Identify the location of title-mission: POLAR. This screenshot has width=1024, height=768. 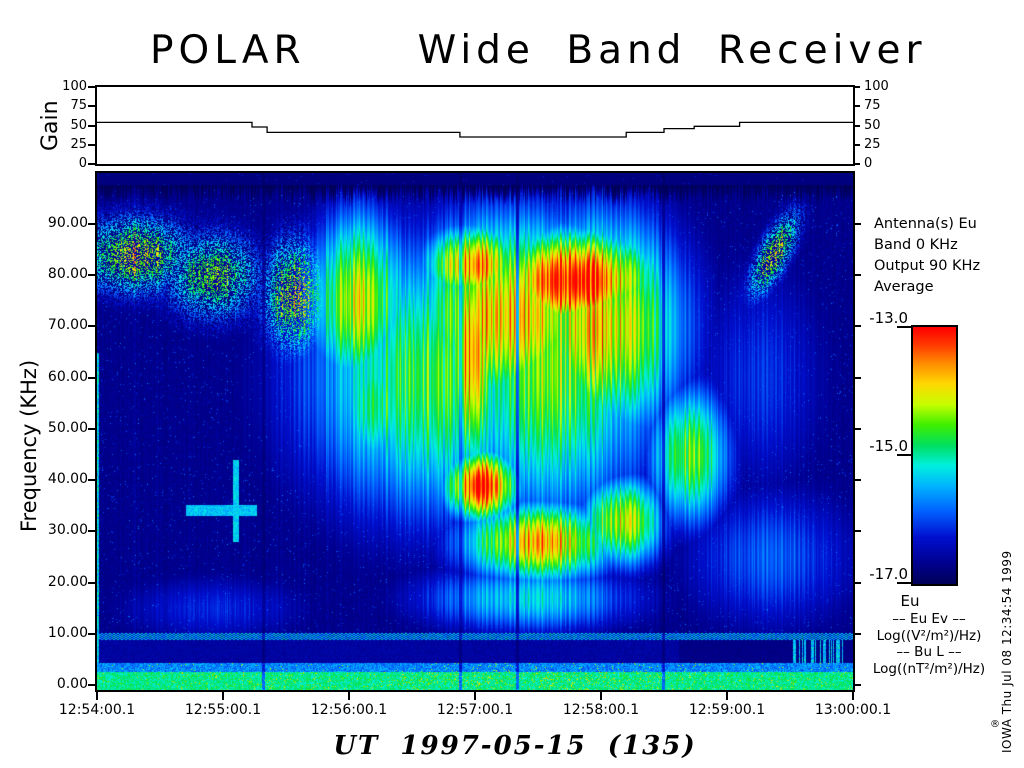
(228, 50).